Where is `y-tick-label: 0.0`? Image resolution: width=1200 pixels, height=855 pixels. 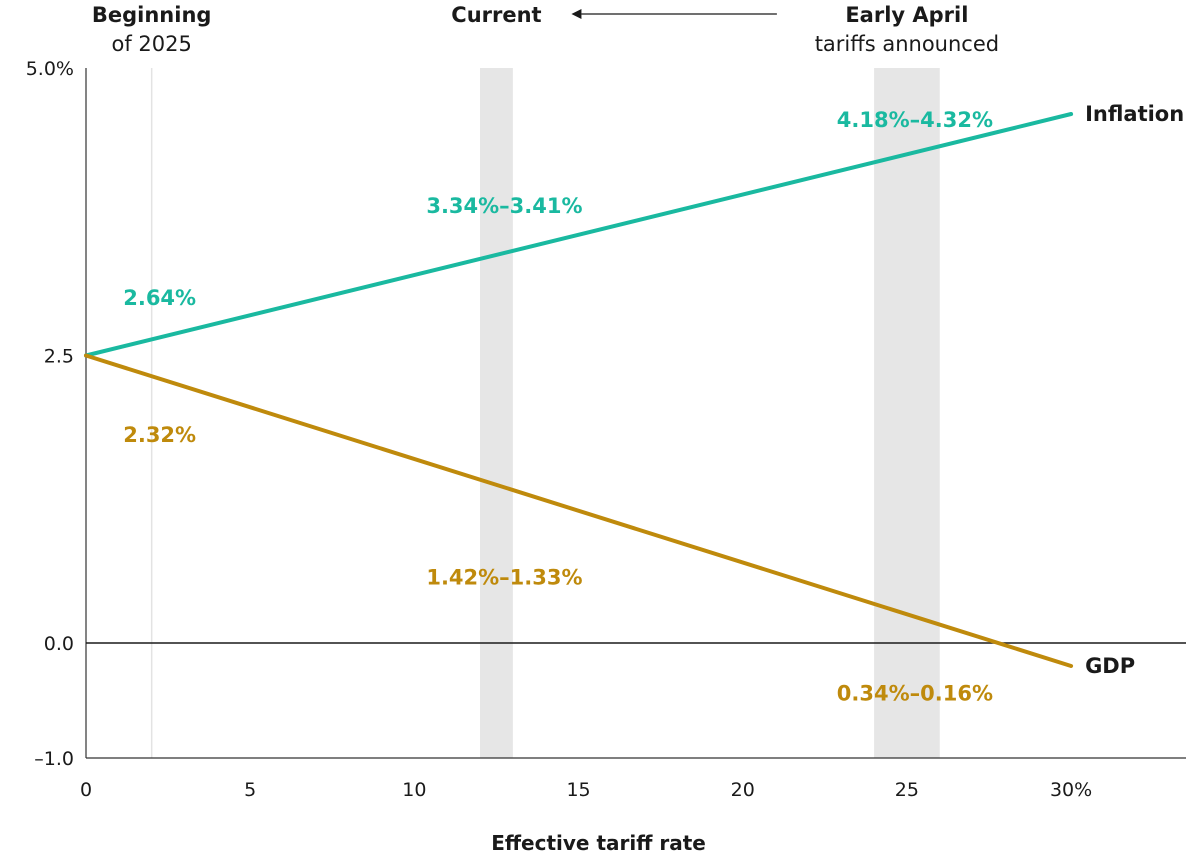 y-tick-label: 0.0 is located at coordinates (59, 644).